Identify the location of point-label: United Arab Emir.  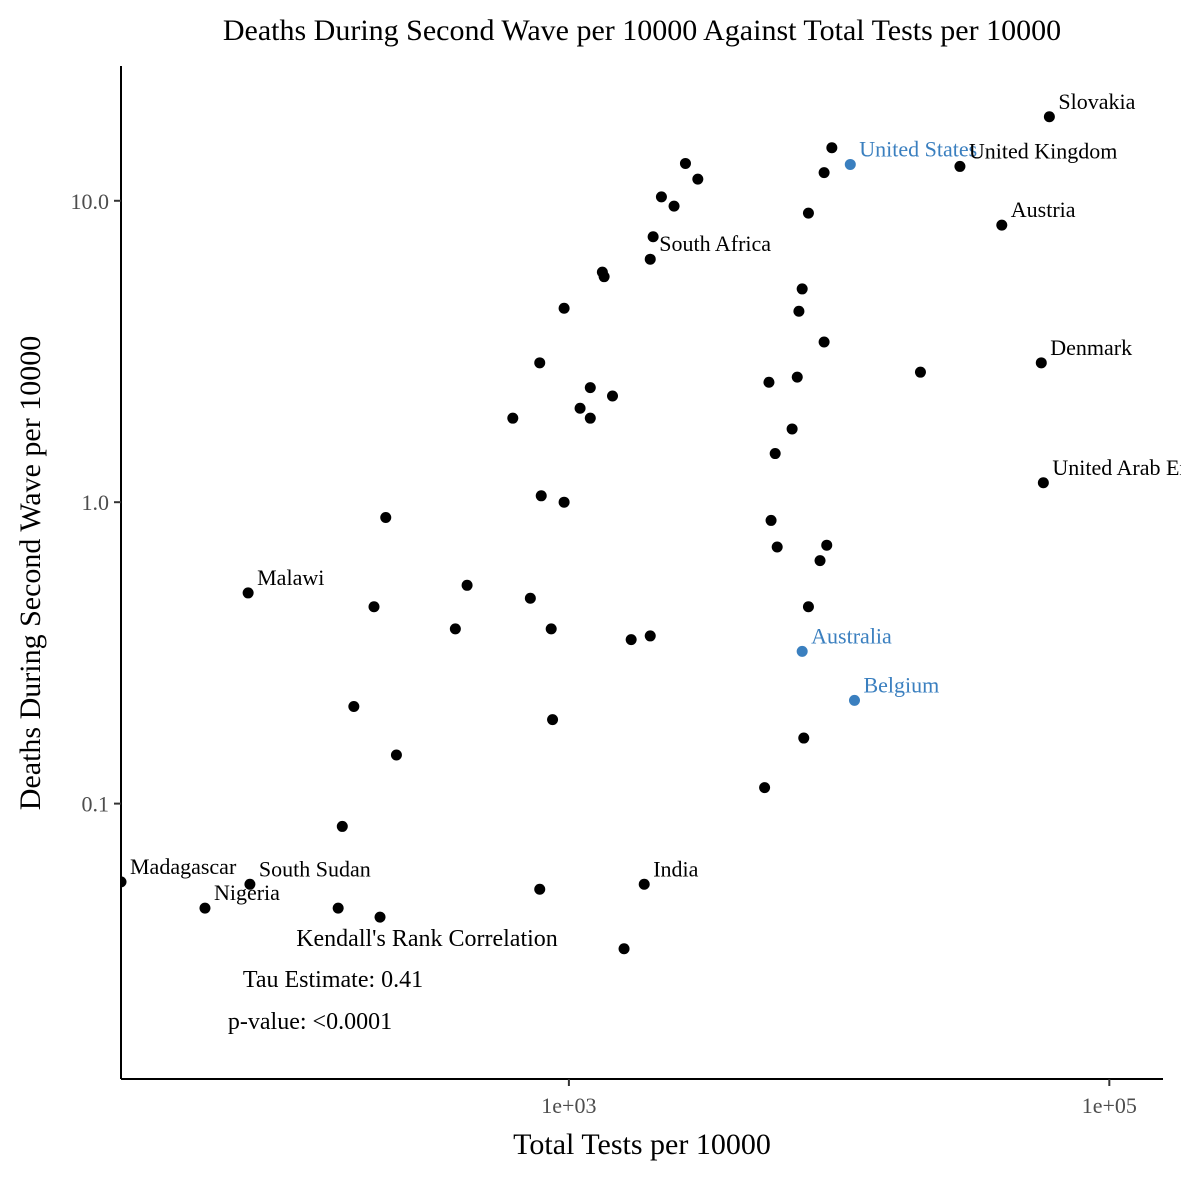
(1116, 467).